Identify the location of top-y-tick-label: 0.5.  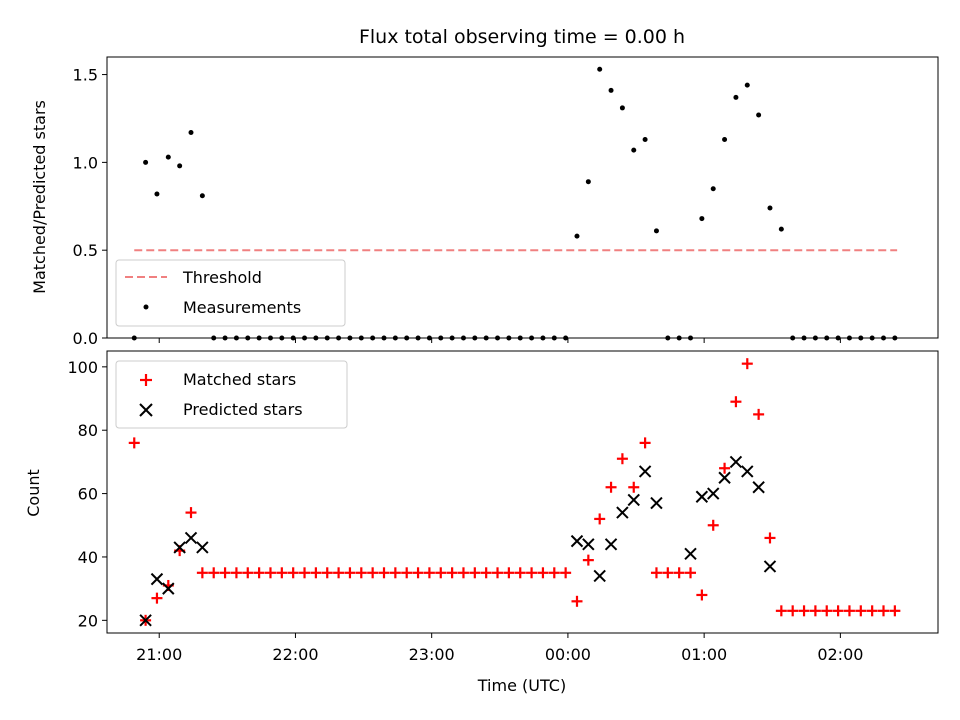
(85, 250).